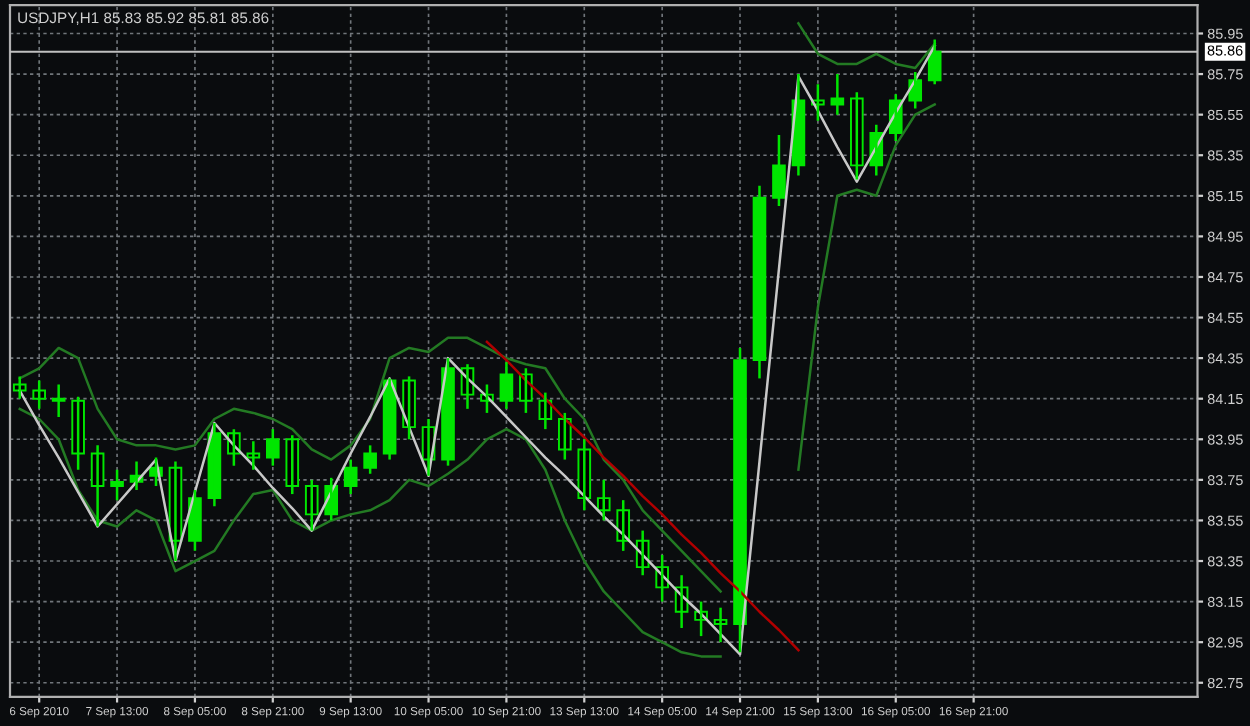 The width and height of the screenshot is (1250, 726). Describe the element at coordinates (642, 496) in the screenshot. I see `line-series` at that location.